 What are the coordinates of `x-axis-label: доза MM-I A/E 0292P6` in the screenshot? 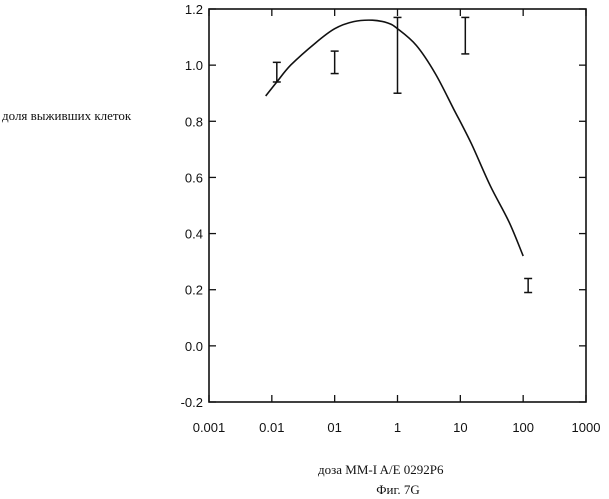 It's located at (381, 469).